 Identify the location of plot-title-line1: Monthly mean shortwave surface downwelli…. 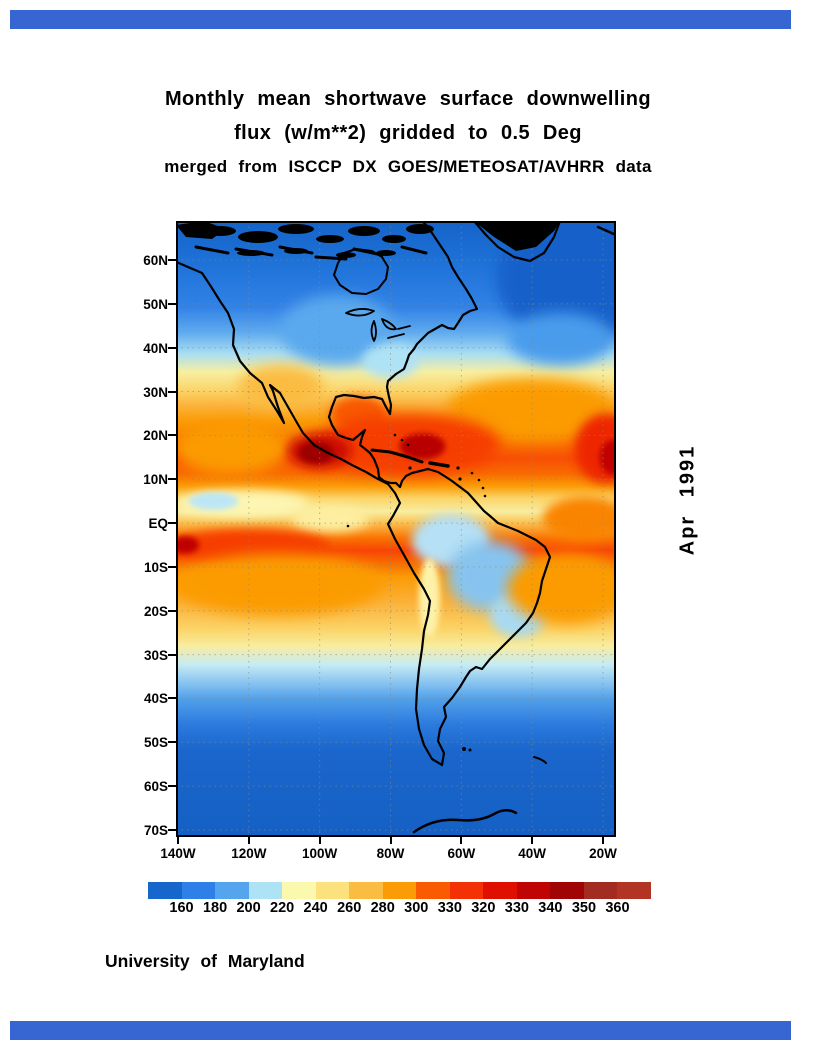
(408, 99).